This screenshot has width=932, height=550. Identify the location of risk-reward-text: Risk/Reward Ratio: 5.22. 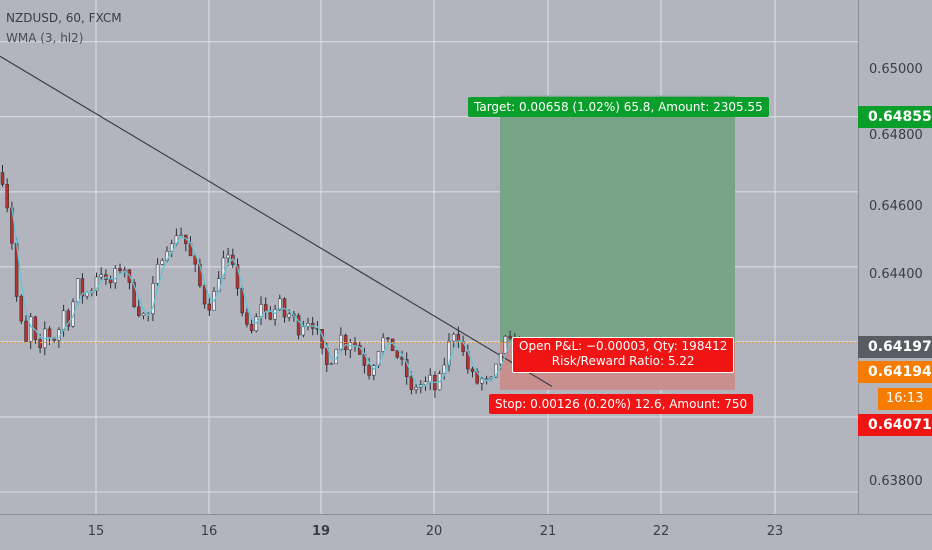
(623, 361).